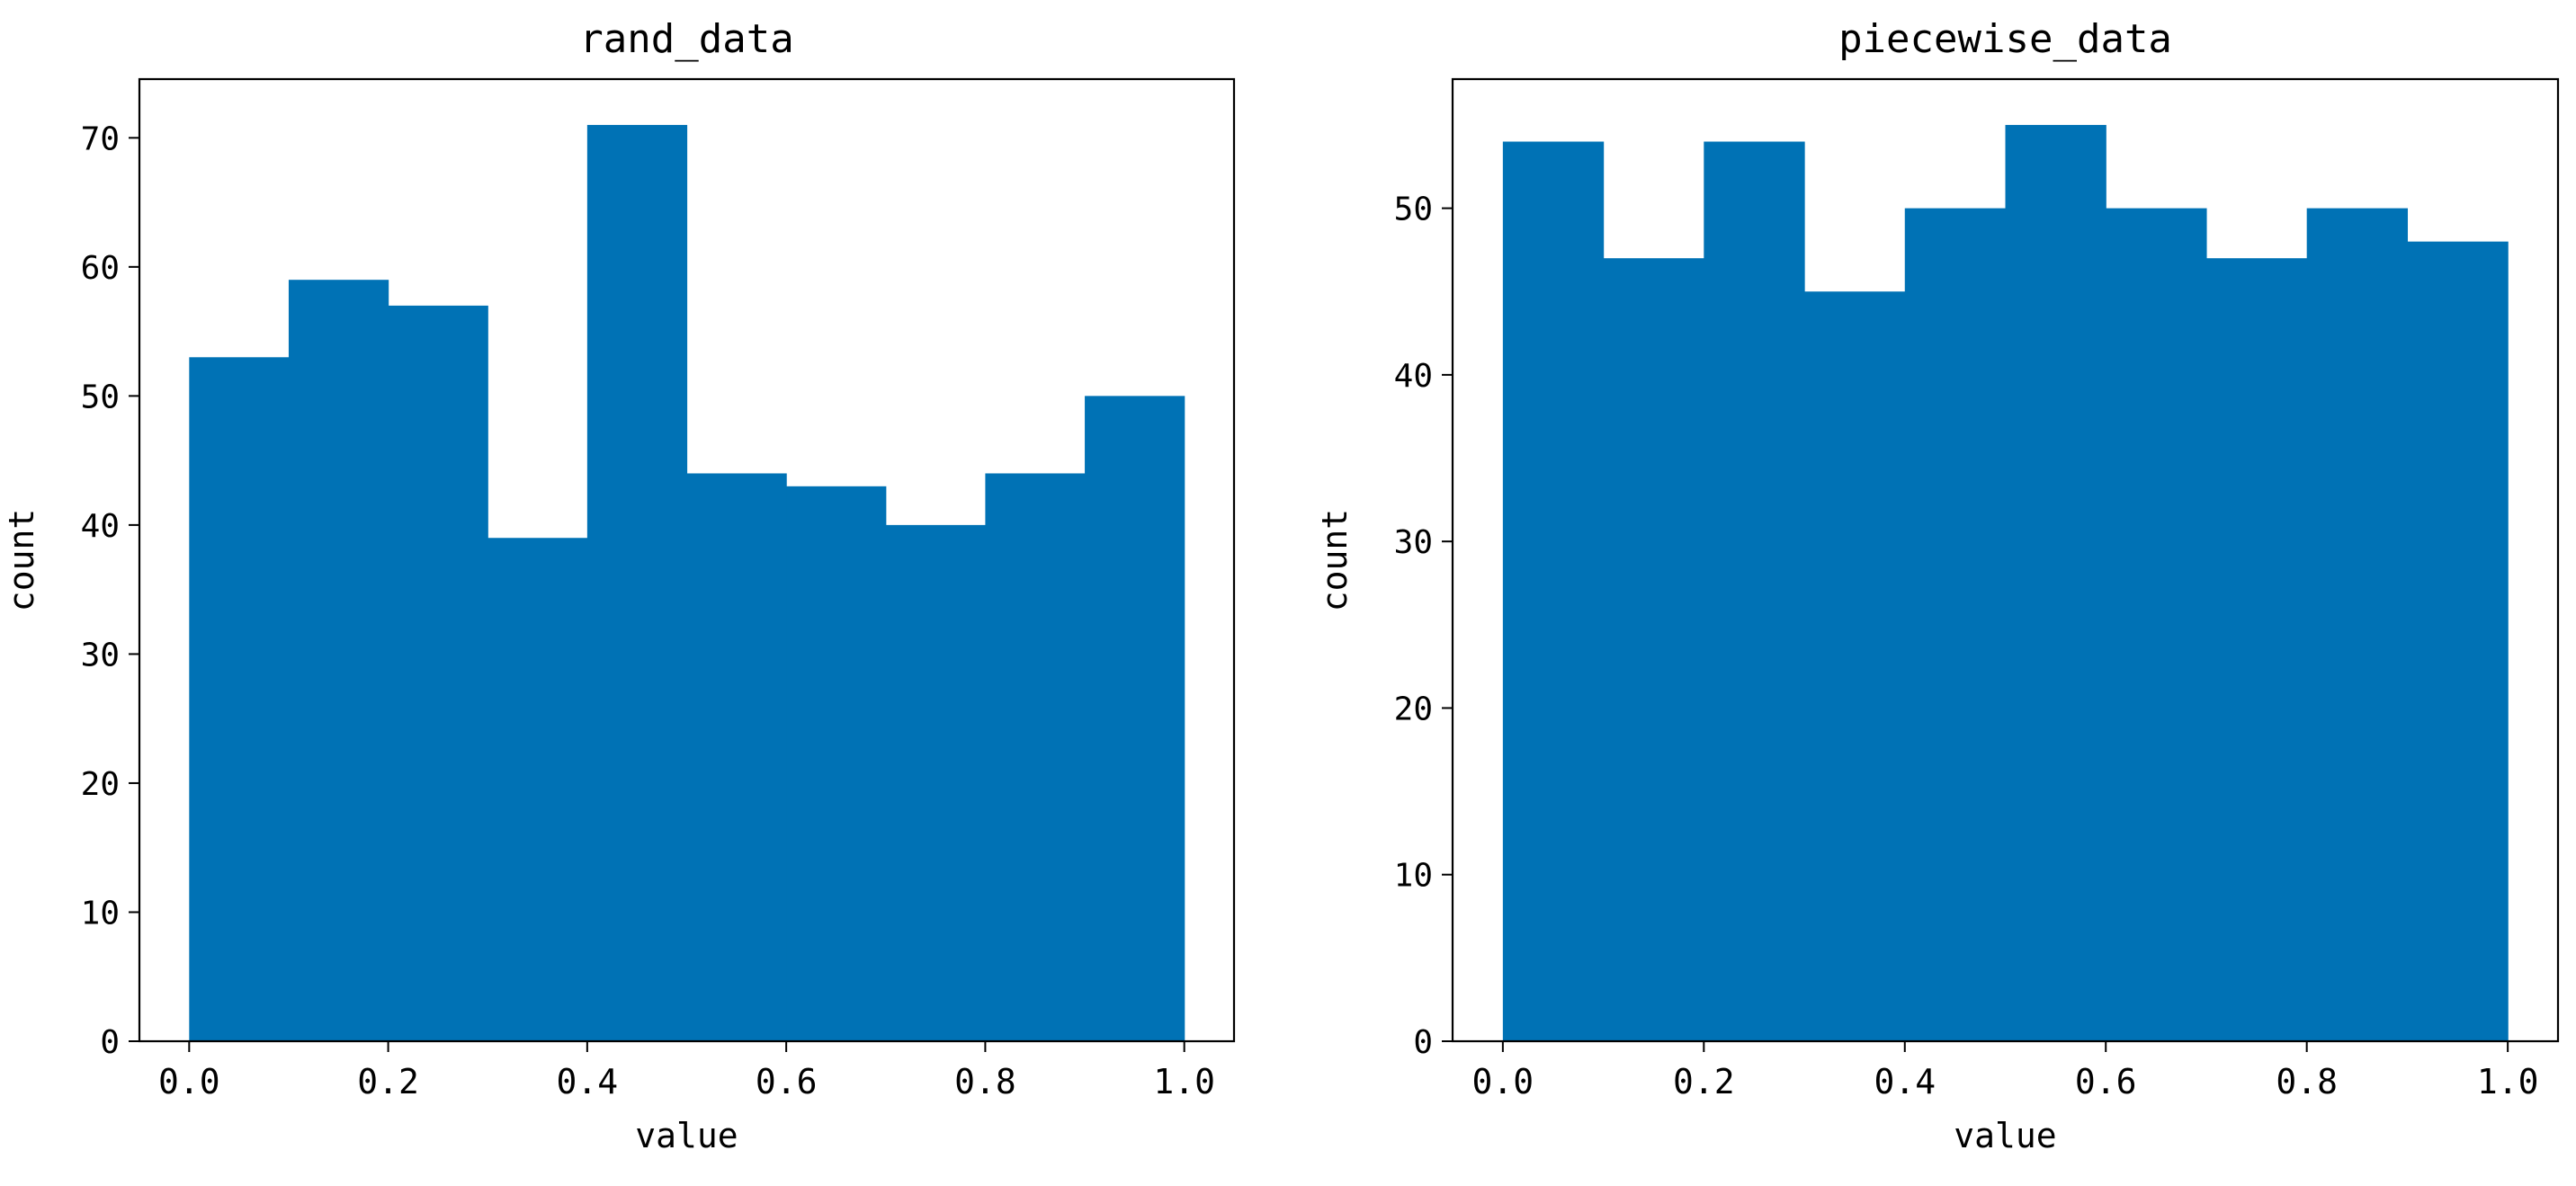  Describe the element at coordinates (189, 1081) in the screenshot. I see `rand-x-tick-label-0: 0.0` at that location.